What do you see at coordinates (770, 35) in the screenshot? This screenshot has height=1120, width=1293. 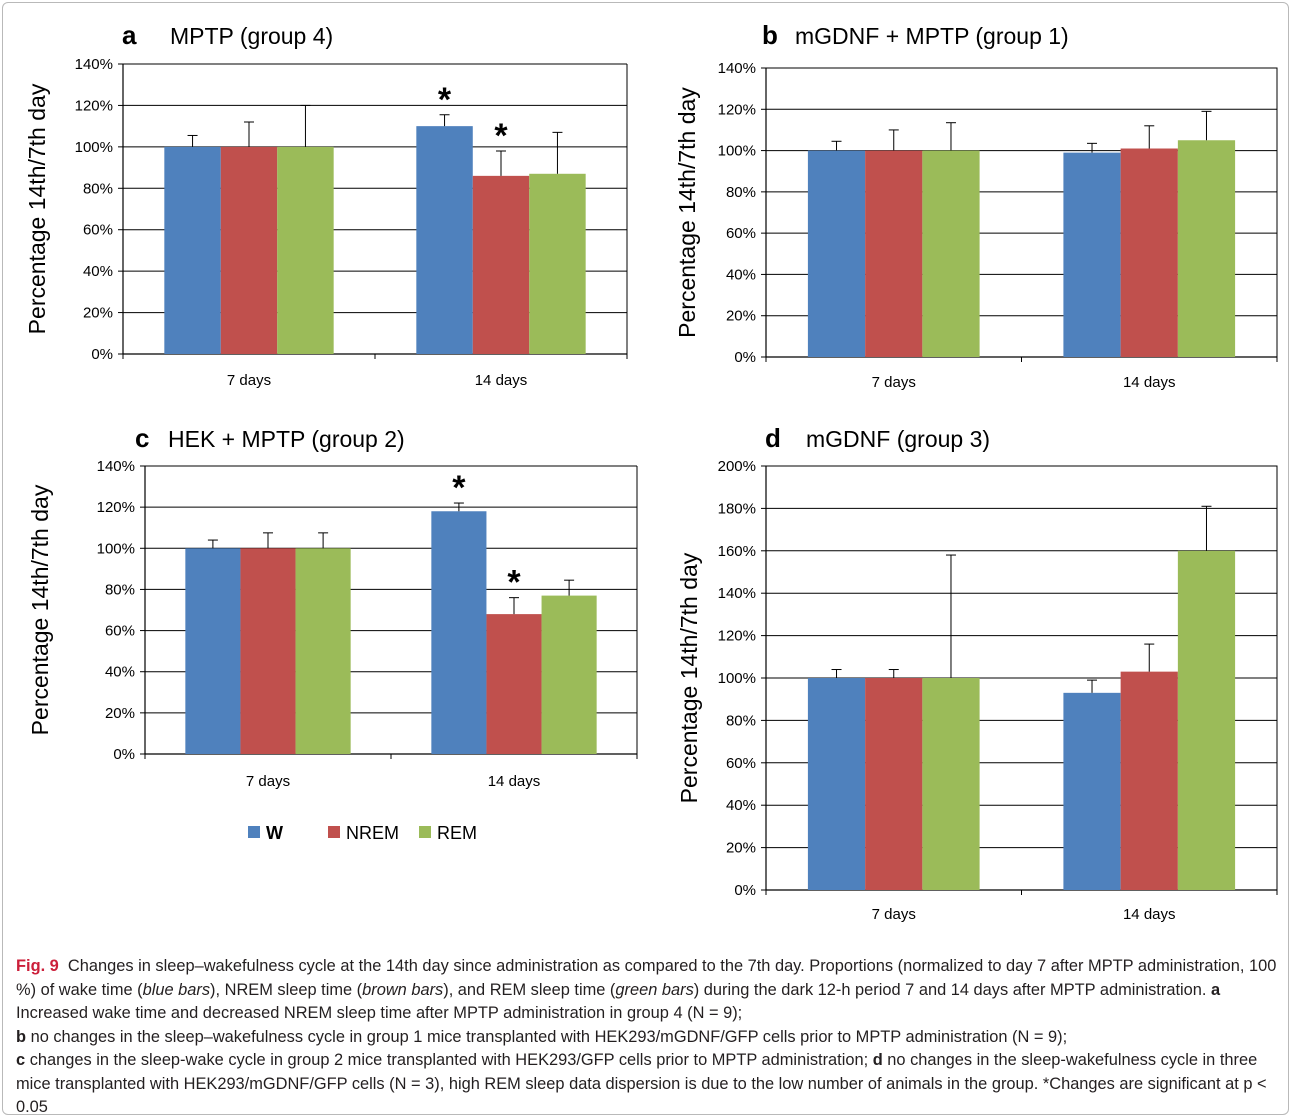 I see `panel-letter: b` at bounding box center [770, 35].